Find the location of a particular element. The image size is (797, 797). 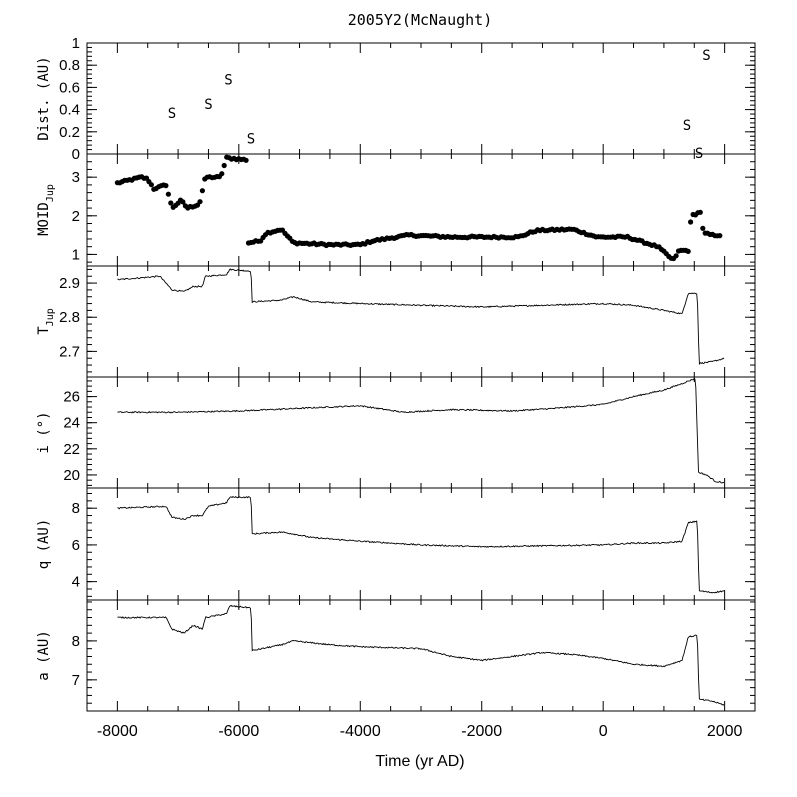

chart-title: 2005Y2(McNaught) is located at coordinates (420, 20).